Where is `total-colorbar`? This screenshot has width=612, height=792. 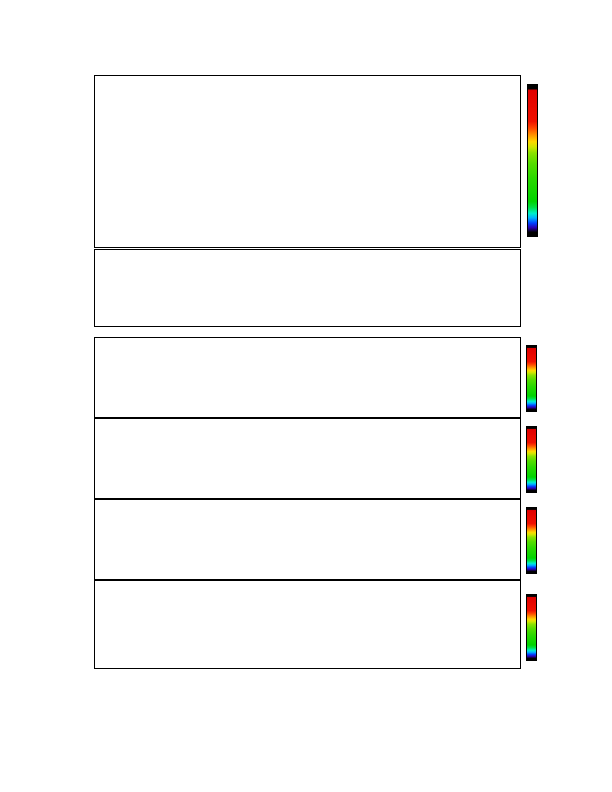 total-colorbar is located at coordinates (532, 160).